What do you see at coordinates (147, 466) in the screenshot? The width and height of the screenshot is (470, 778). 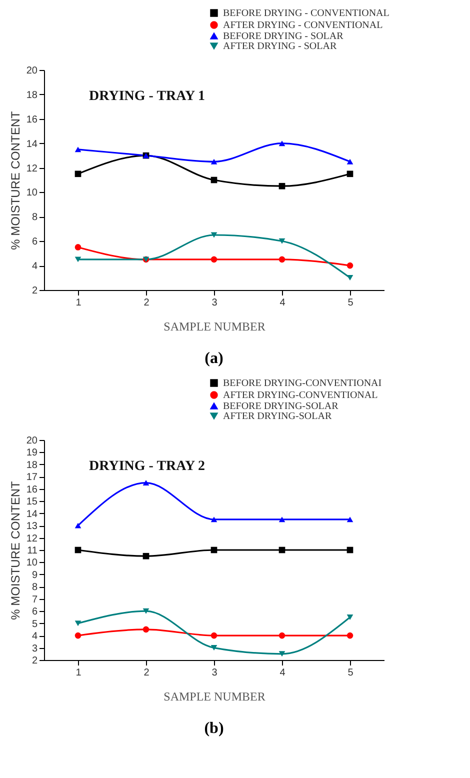 I see `text: DRYING - TRAY 2` at bounding box center [147, 466].